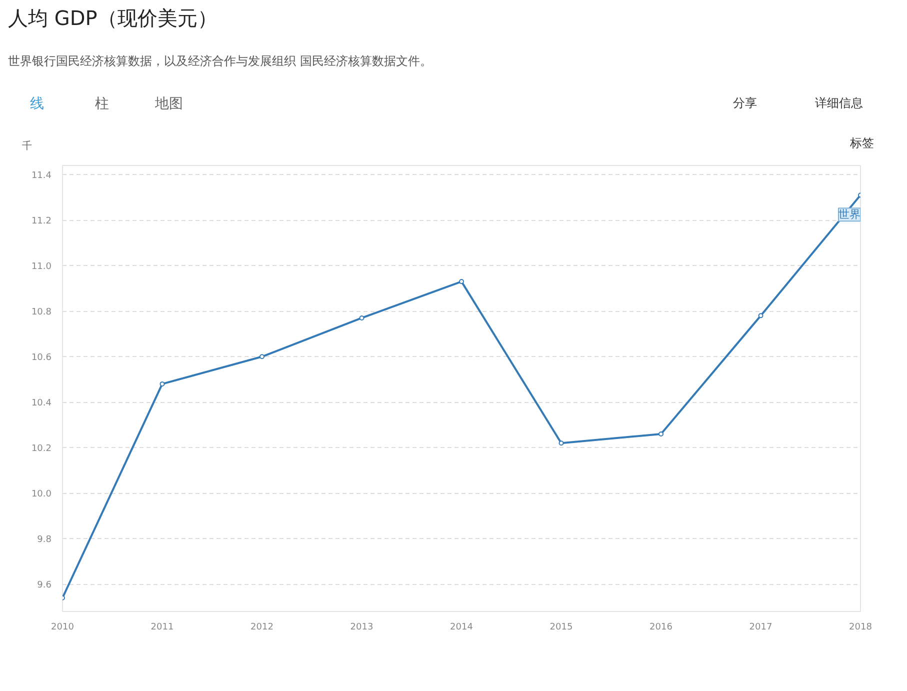 The width and height of the screenshot is (907, 691). I want to click on x-tick-label: 2012, so click(262, 627).